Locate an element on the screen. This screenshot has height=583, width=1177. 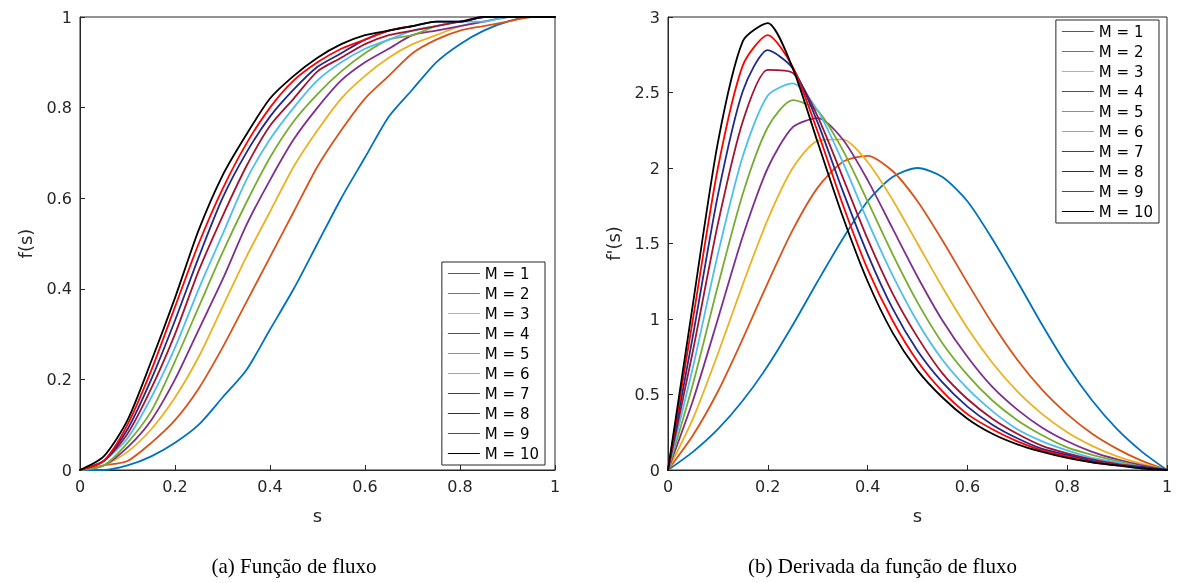
y-tick-label: 0.5 is located at coordinates (647, 394).